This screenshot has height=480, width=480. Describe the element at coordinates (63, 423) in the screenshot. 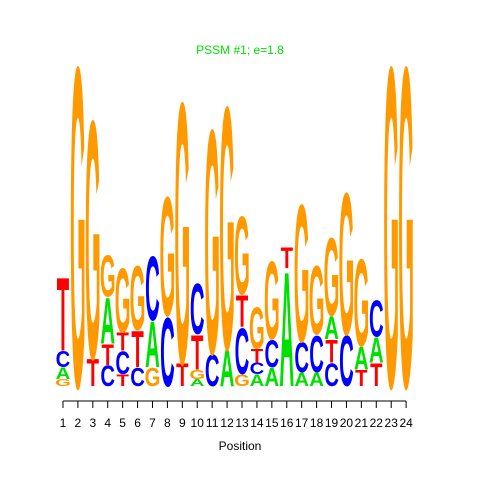

I see `x-tick-label: 1` at that location.